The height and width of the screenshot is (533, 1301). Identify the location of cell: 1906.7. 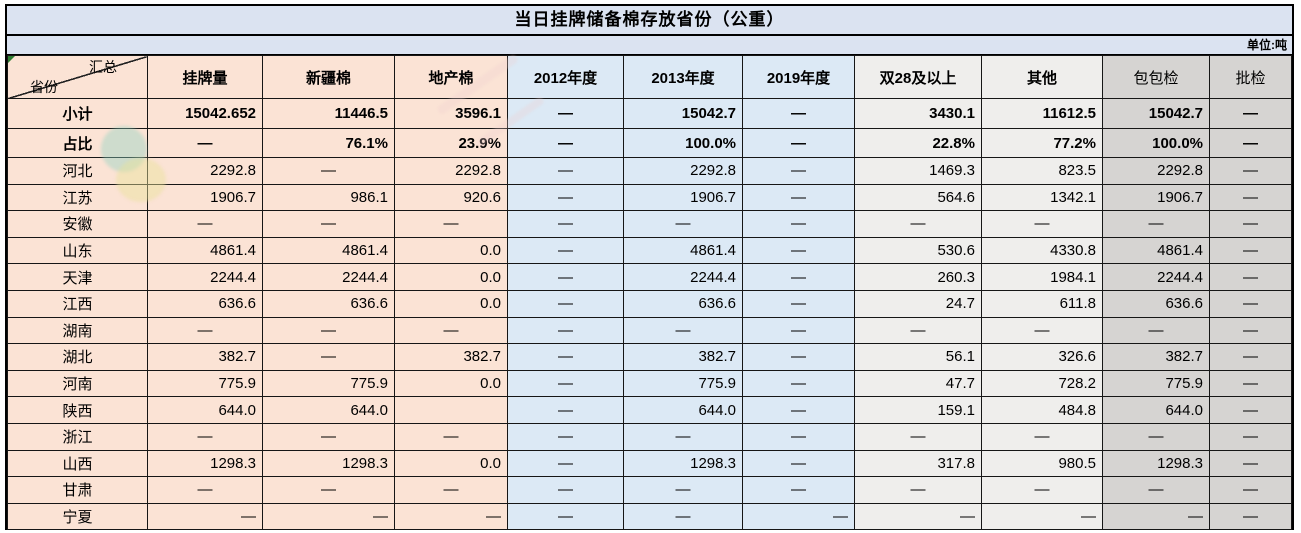
(683, 197).